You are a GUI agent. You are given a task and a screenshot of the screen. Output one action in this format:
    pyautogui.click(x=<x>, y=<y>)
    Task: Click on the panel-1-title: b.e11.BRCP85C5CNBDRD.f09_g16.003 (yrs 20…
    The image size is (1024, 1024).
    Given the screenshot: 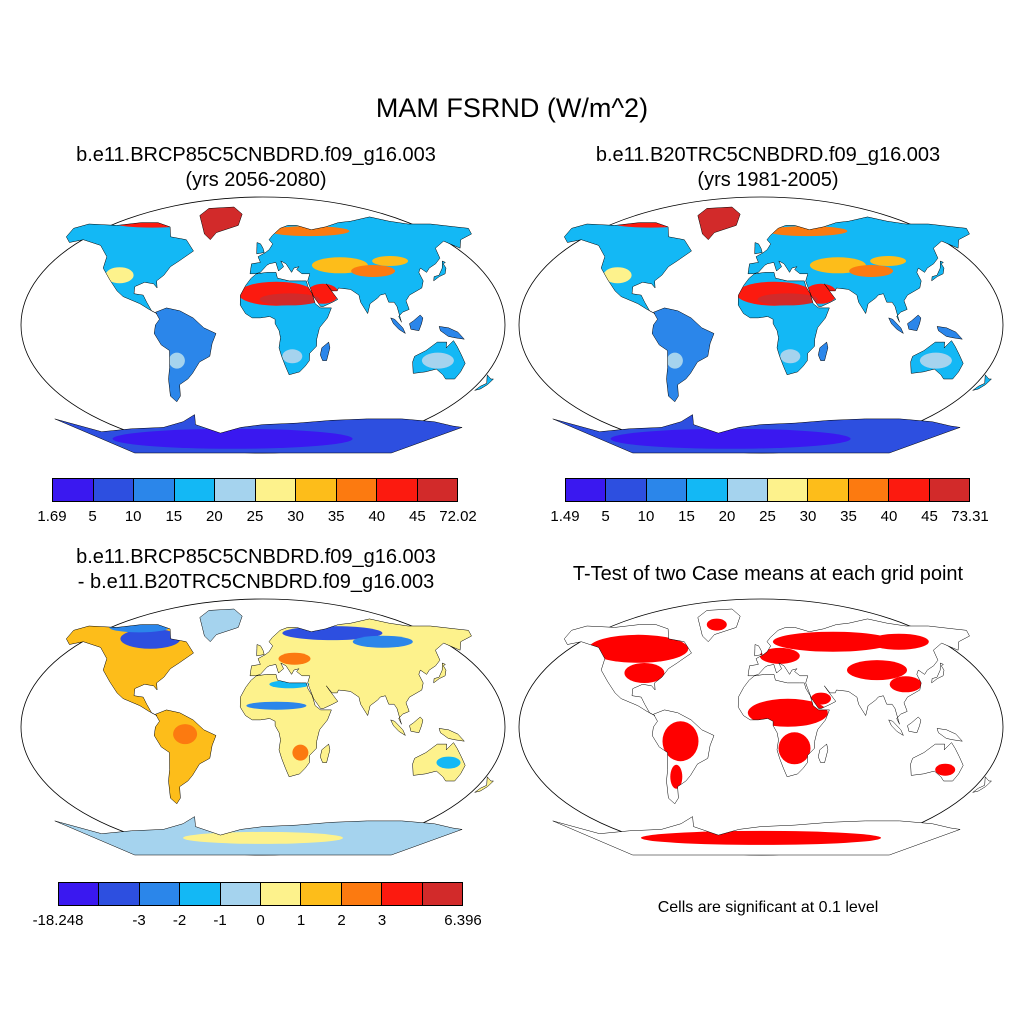 What is the action you would take?
    pyautogui.click(x=256, y=168)
    